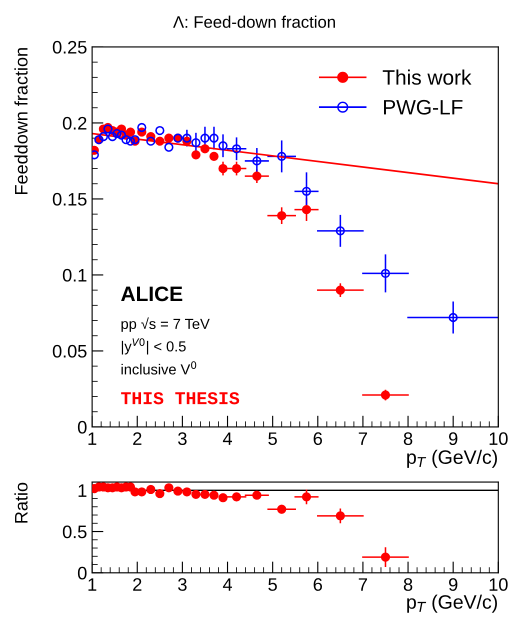 The height and width of the screenshot is (626, 509). What do you see at coordinates (159, 368) in the screenshot?
I see `annotation: inclusive V$^{0}$` at bounding box center [159, 368].